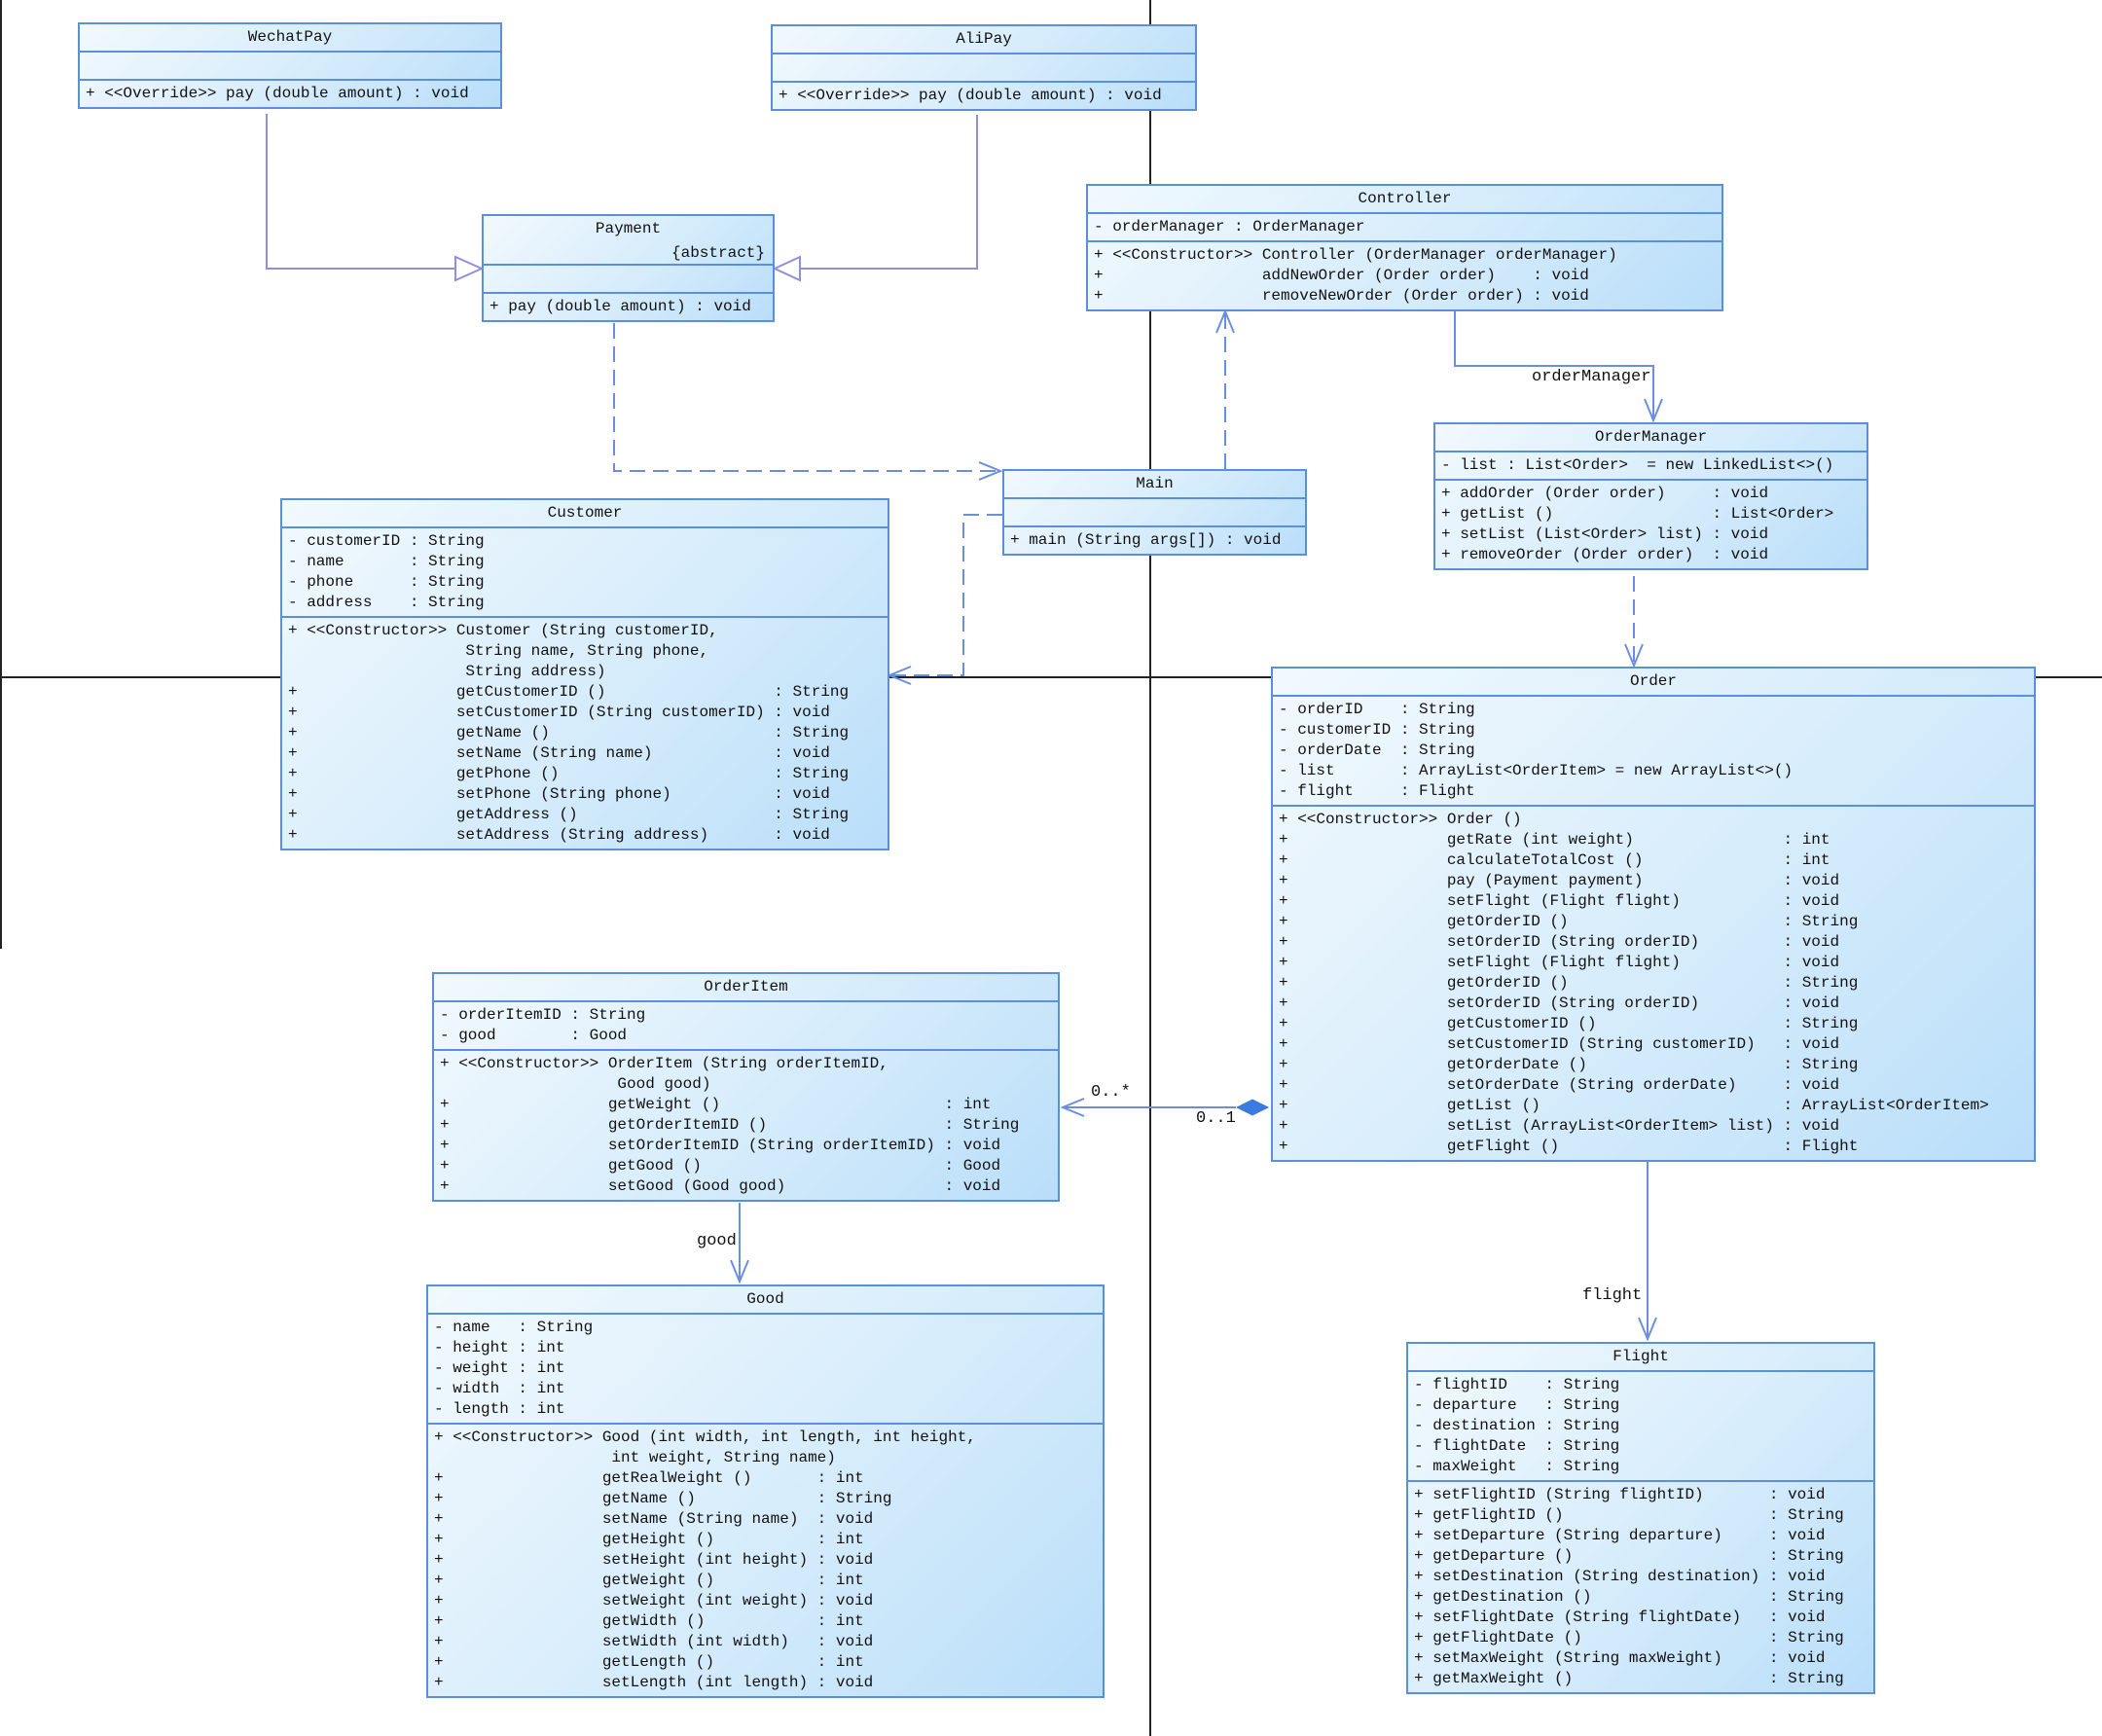 Image resolution: width=2102 pixels, height=1736 pixels. What do you see at coordinates (1620, 1495) in the screenshot?
I see `operation-row: + setFlightID (String flightID) : void` at bounding box center [1620, 1495].